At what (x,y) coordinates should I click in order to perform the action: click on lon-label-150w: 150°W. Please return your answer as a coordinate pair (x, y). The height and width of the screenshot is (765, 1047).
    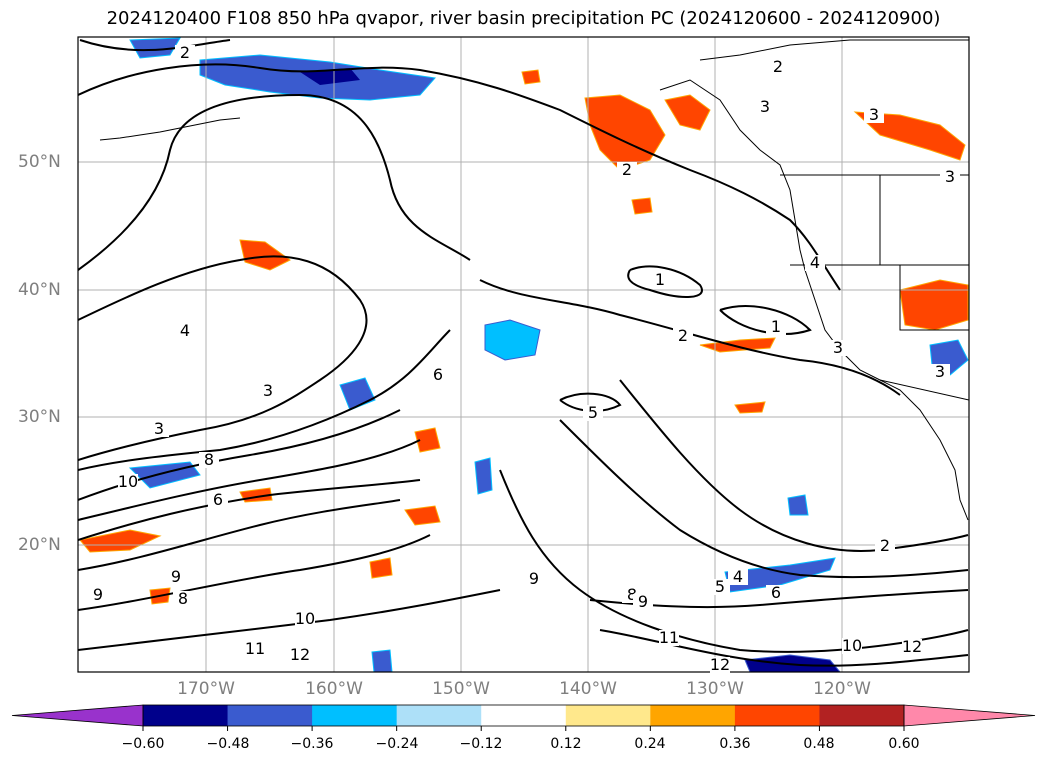
    Looking at the image, I should click on (461, 689).